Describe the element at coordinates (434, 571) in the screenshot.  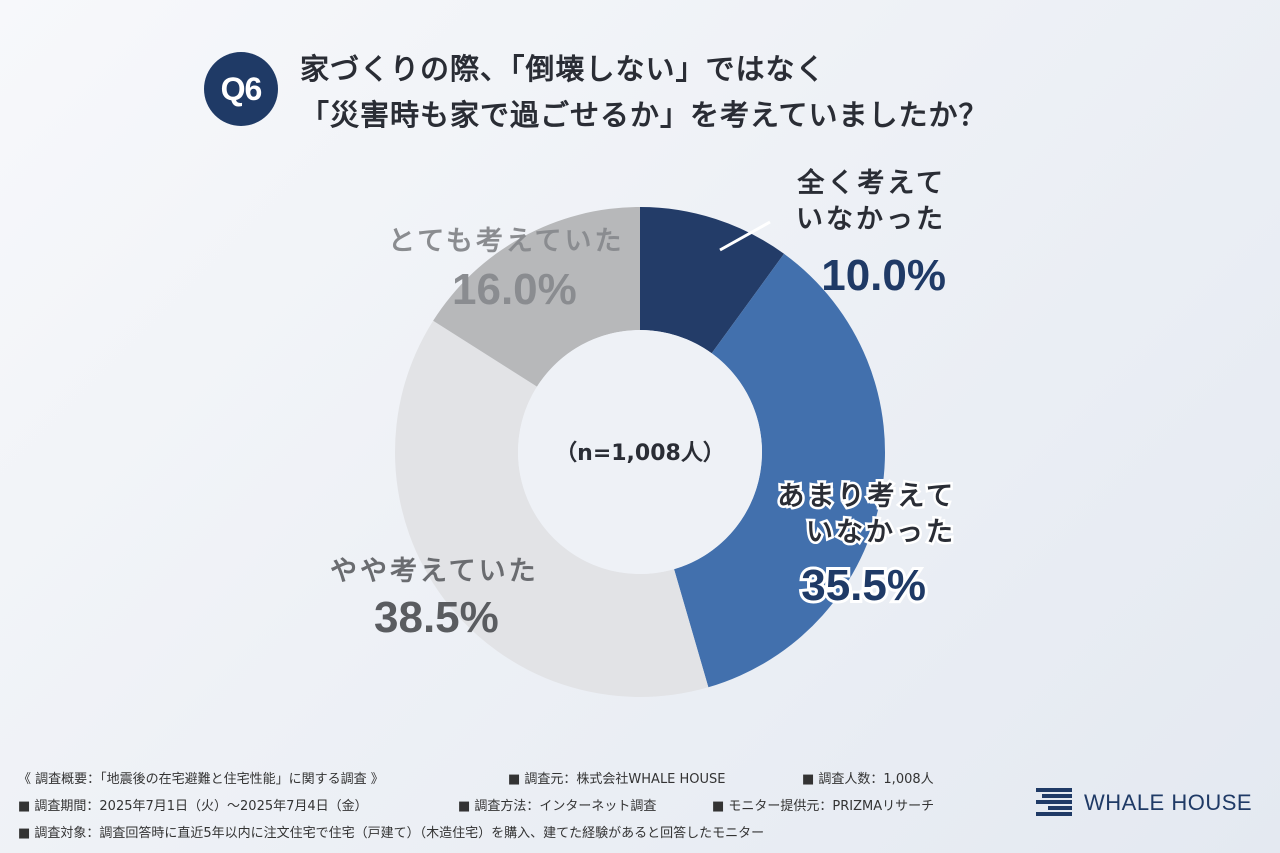
I see `slice-label-2-line-0: やや考えていた` at that location.